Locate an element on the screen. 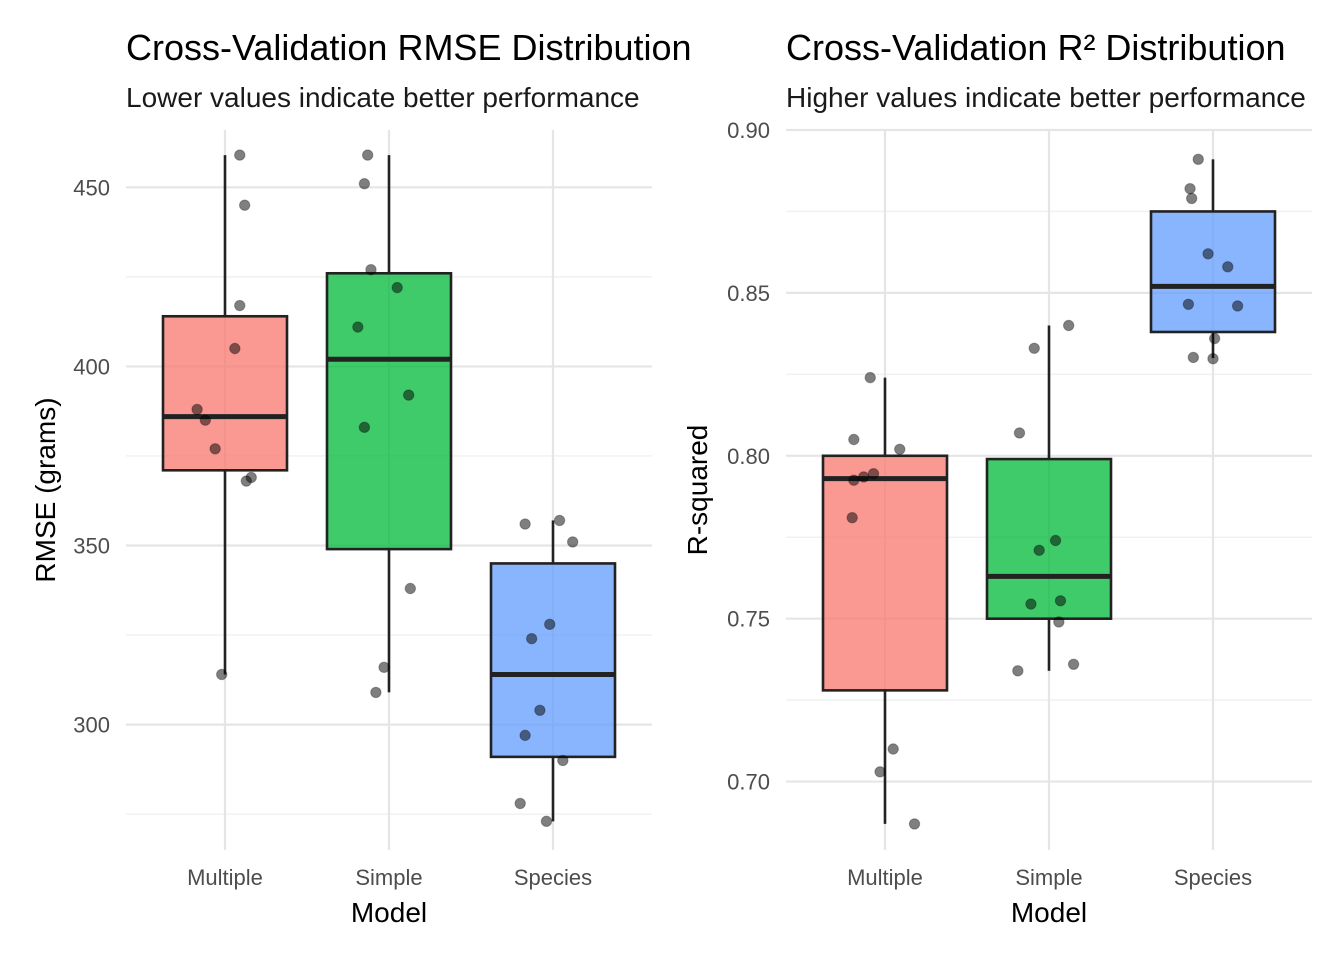  r-squared-x-tick-labels: Multiple Simple Species is located at coordinates (1049, 877).